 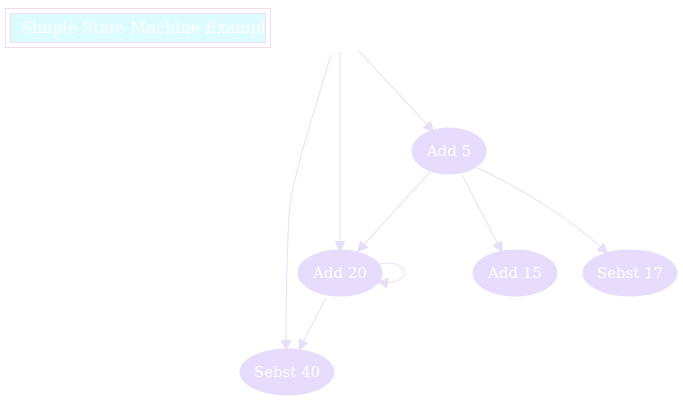 I want to click on node-add20: Add 20, so click(x=340, y=273).